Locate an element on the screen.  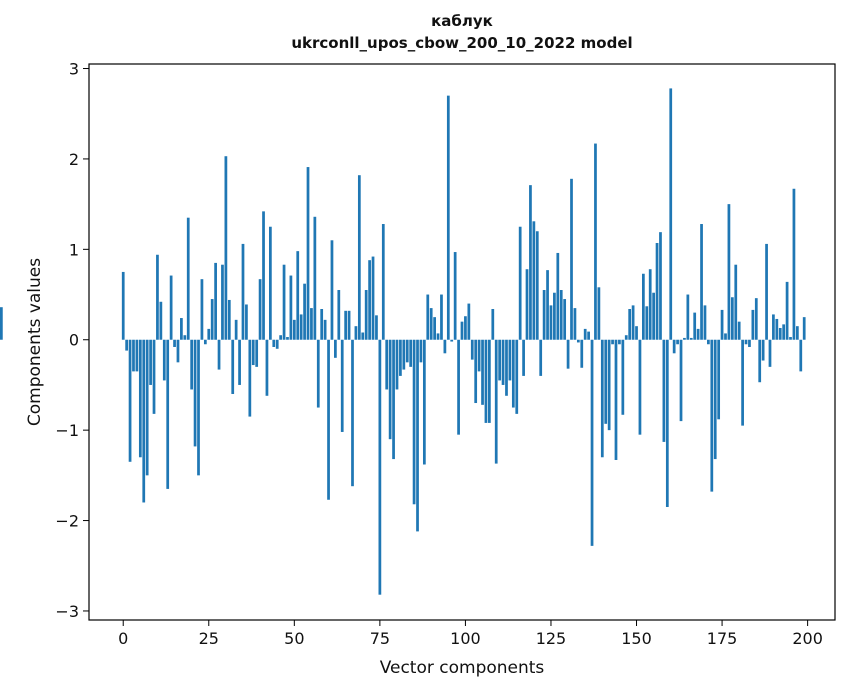
y-tick-label: −3 is located at coordinates (67, 611).